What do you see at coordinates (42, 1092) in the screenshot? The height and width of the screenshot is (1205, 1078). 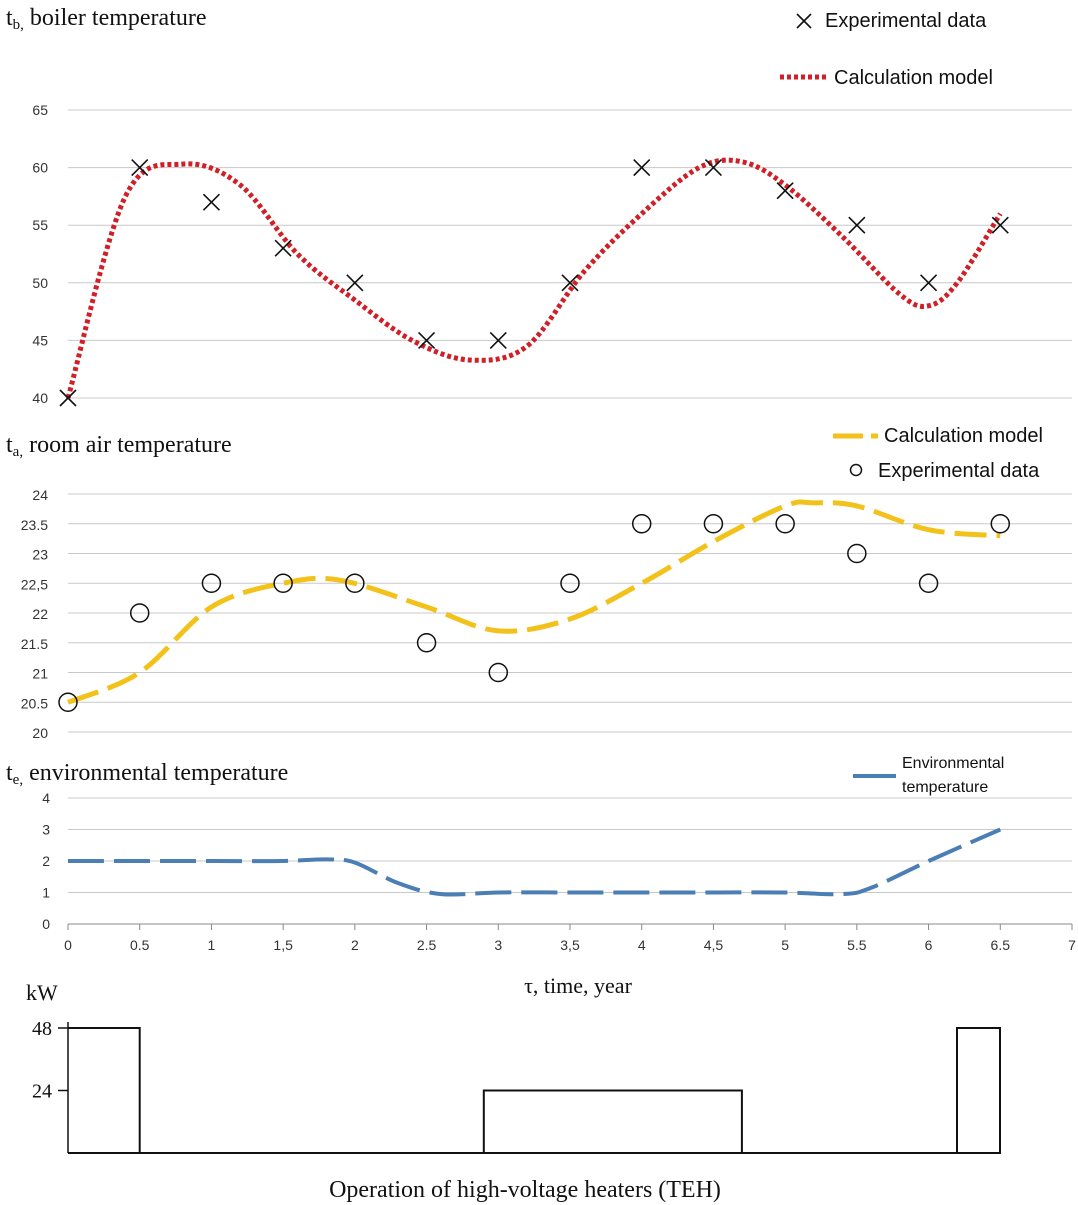 I see `kw-tick-label: 24` at bounding box center [42, 1092].